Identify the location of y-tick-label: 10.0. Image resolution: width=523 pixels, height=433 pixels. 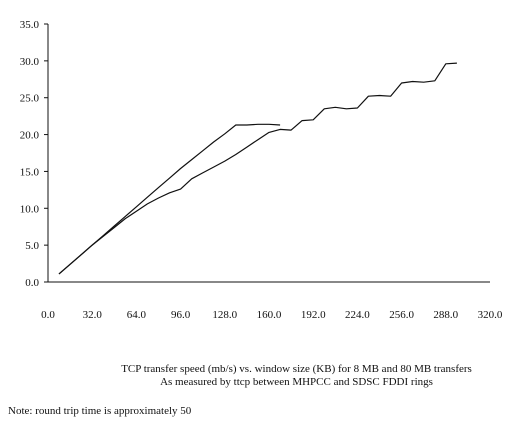
(30, 209).